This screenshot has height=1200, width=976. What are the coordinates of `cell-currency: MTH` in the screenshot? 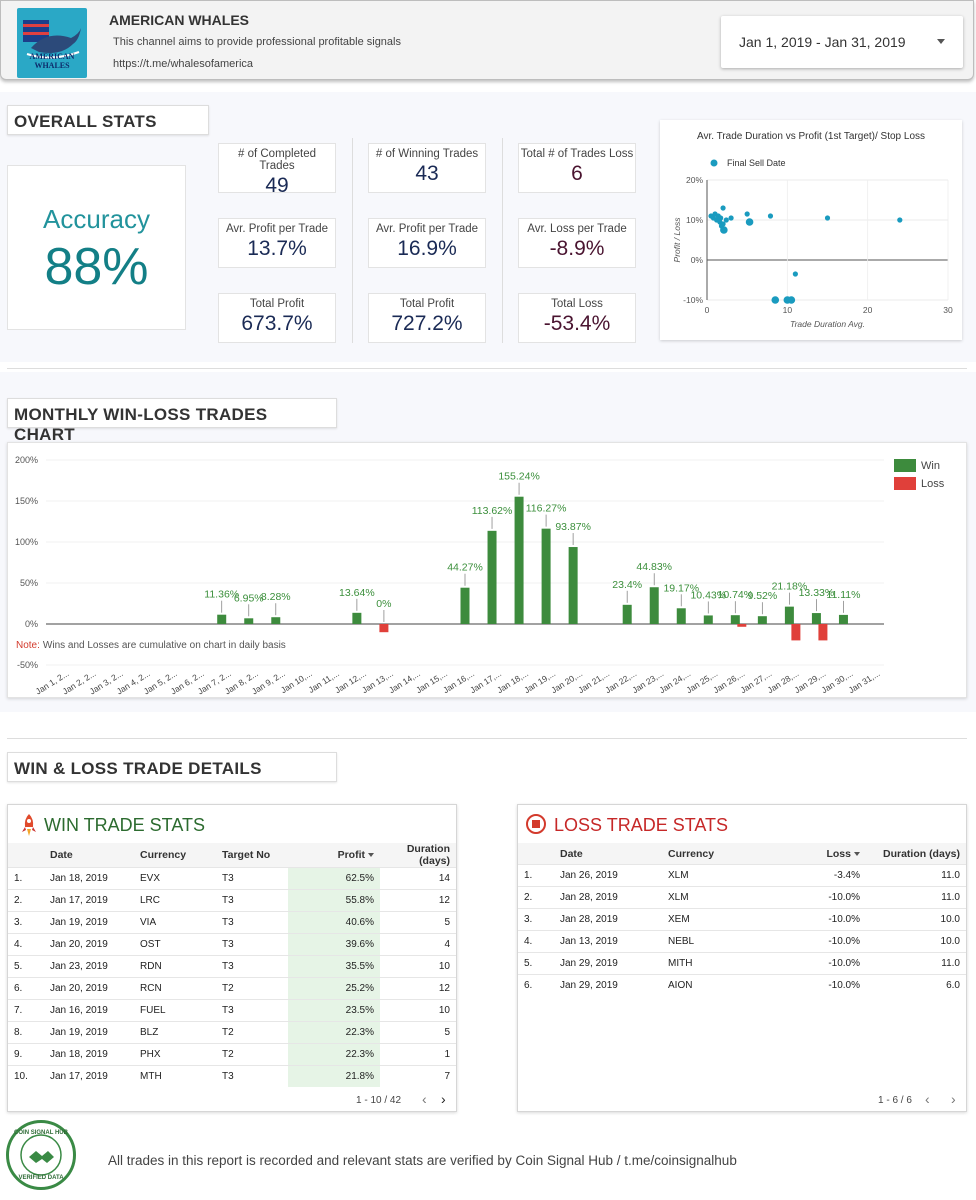 It's located at (175, 1076).